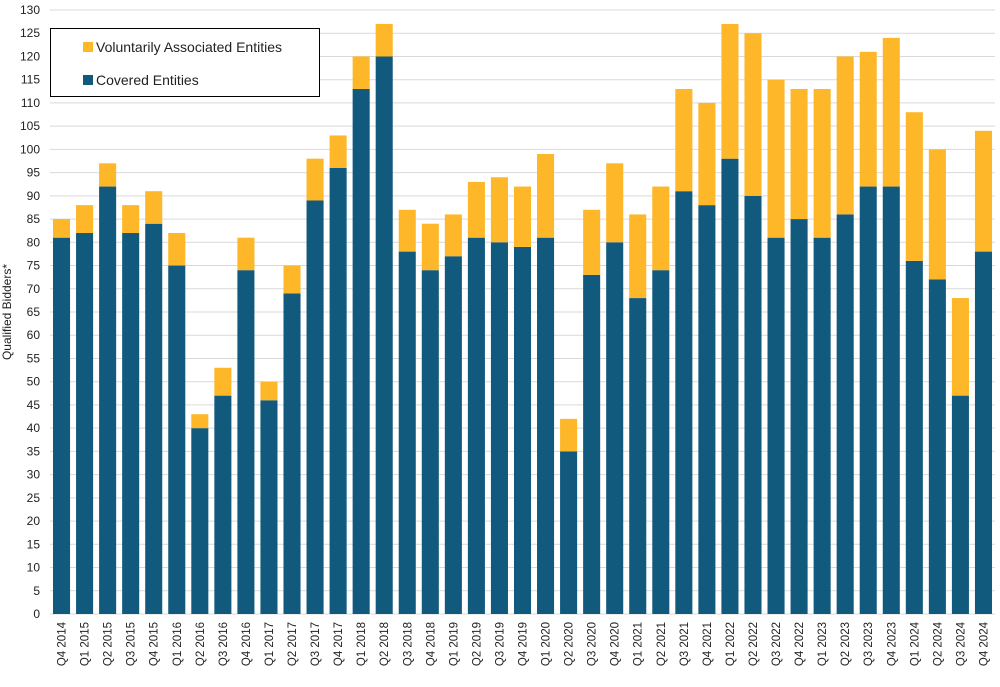  I want to click on legend-label: Covered Entities, so click(147, 80).